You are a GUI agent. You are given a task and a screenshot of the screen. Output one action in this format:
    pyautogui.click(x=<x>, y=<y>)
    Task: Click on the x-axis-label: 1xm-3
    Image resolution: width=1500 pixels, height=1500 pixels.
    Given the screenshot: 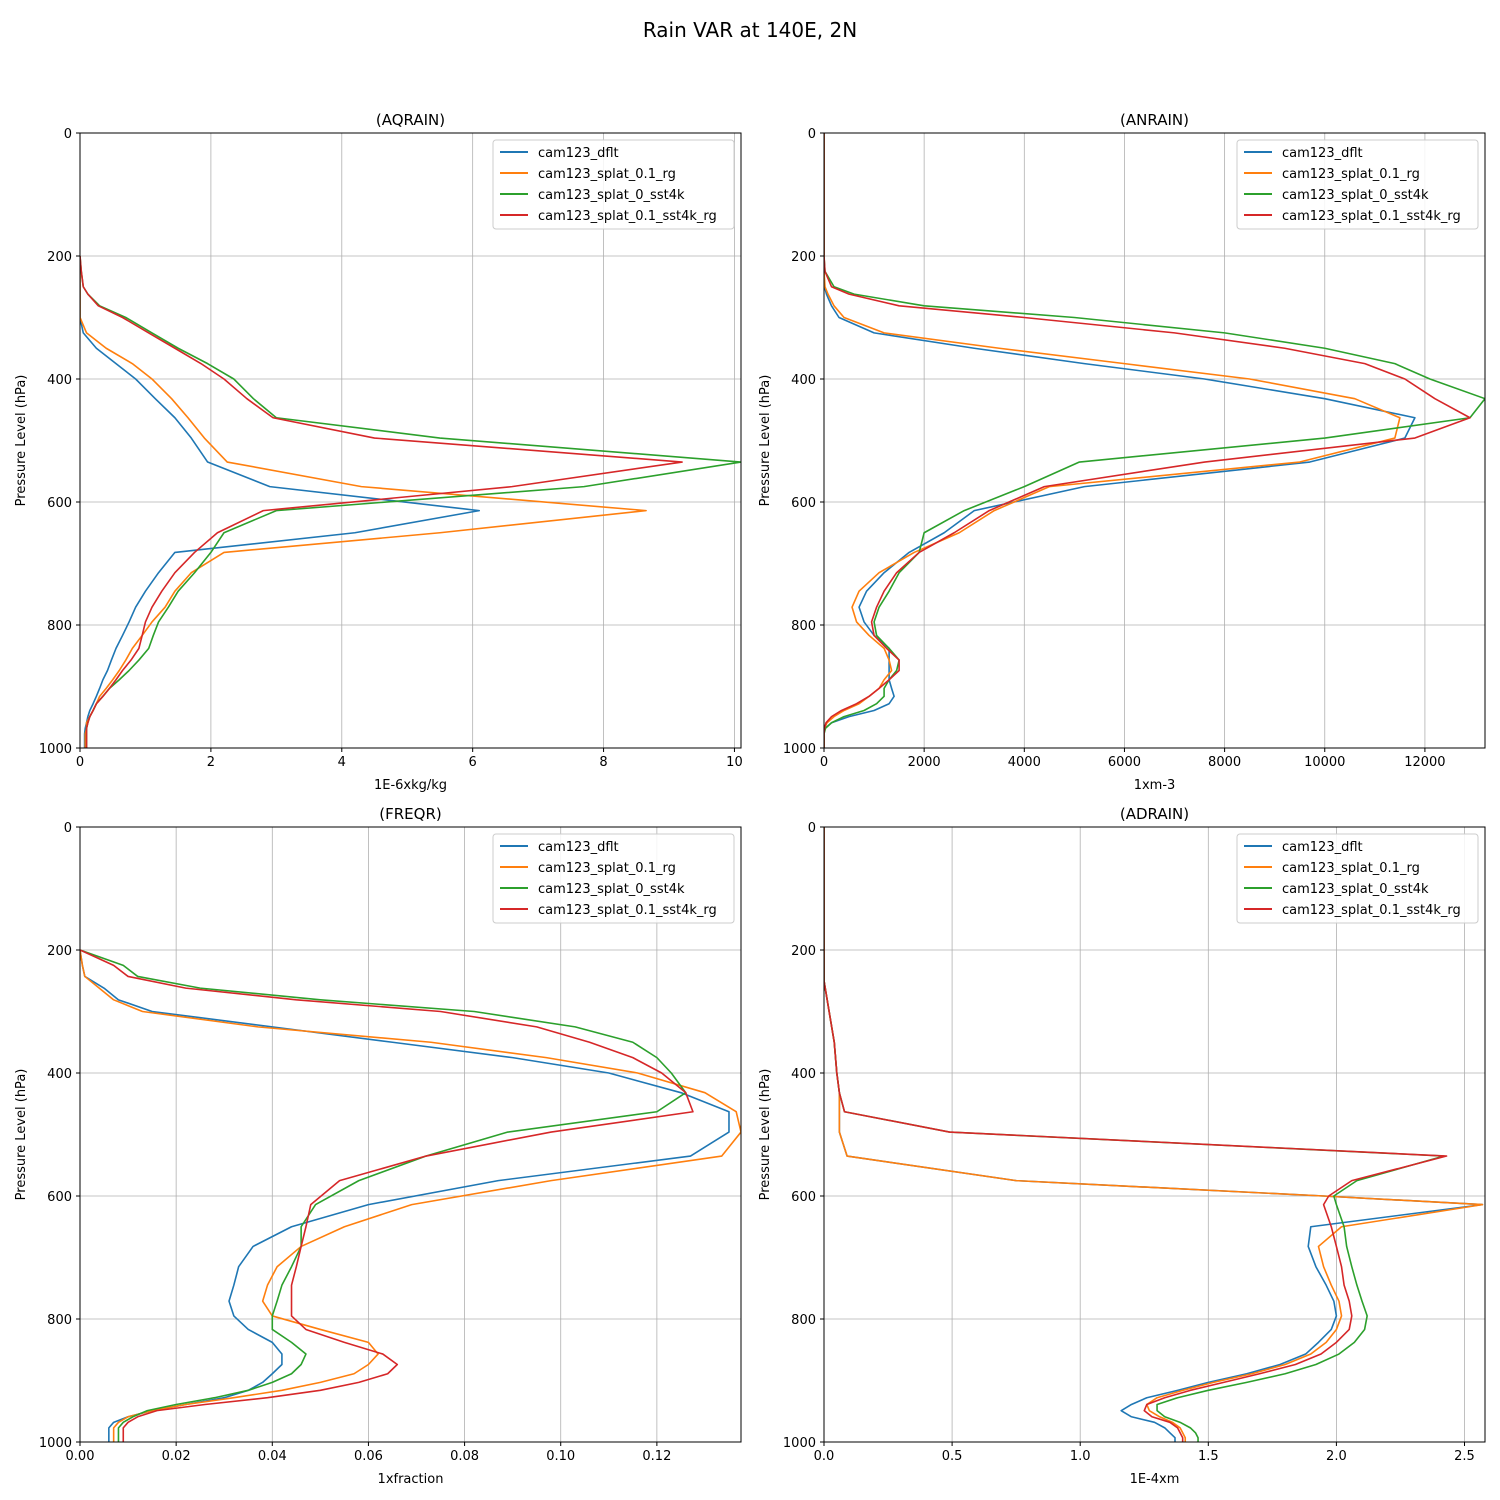 What is the action you would take?
    pyautogui.click(x=1155, y=785)
    